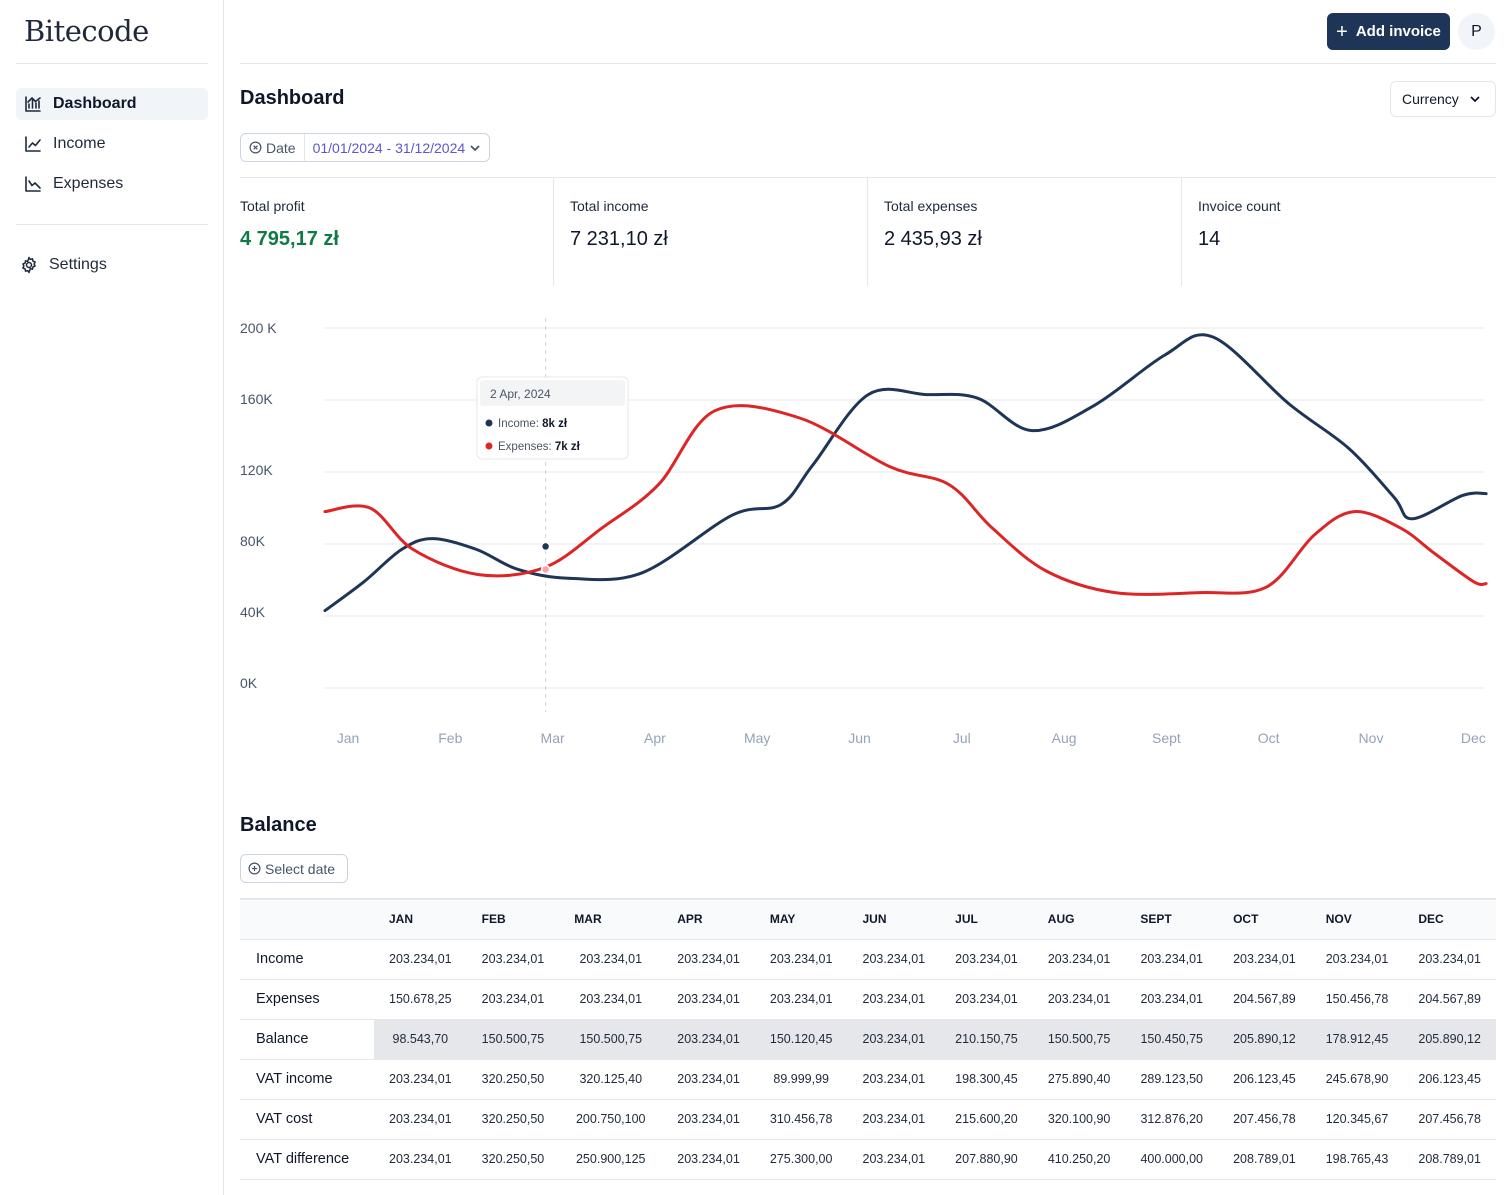  What do you see at coordinates (289, 239) in the screenshot?
I see `stat-value: 4 795,17 zł` at bounding box center [289, 239].